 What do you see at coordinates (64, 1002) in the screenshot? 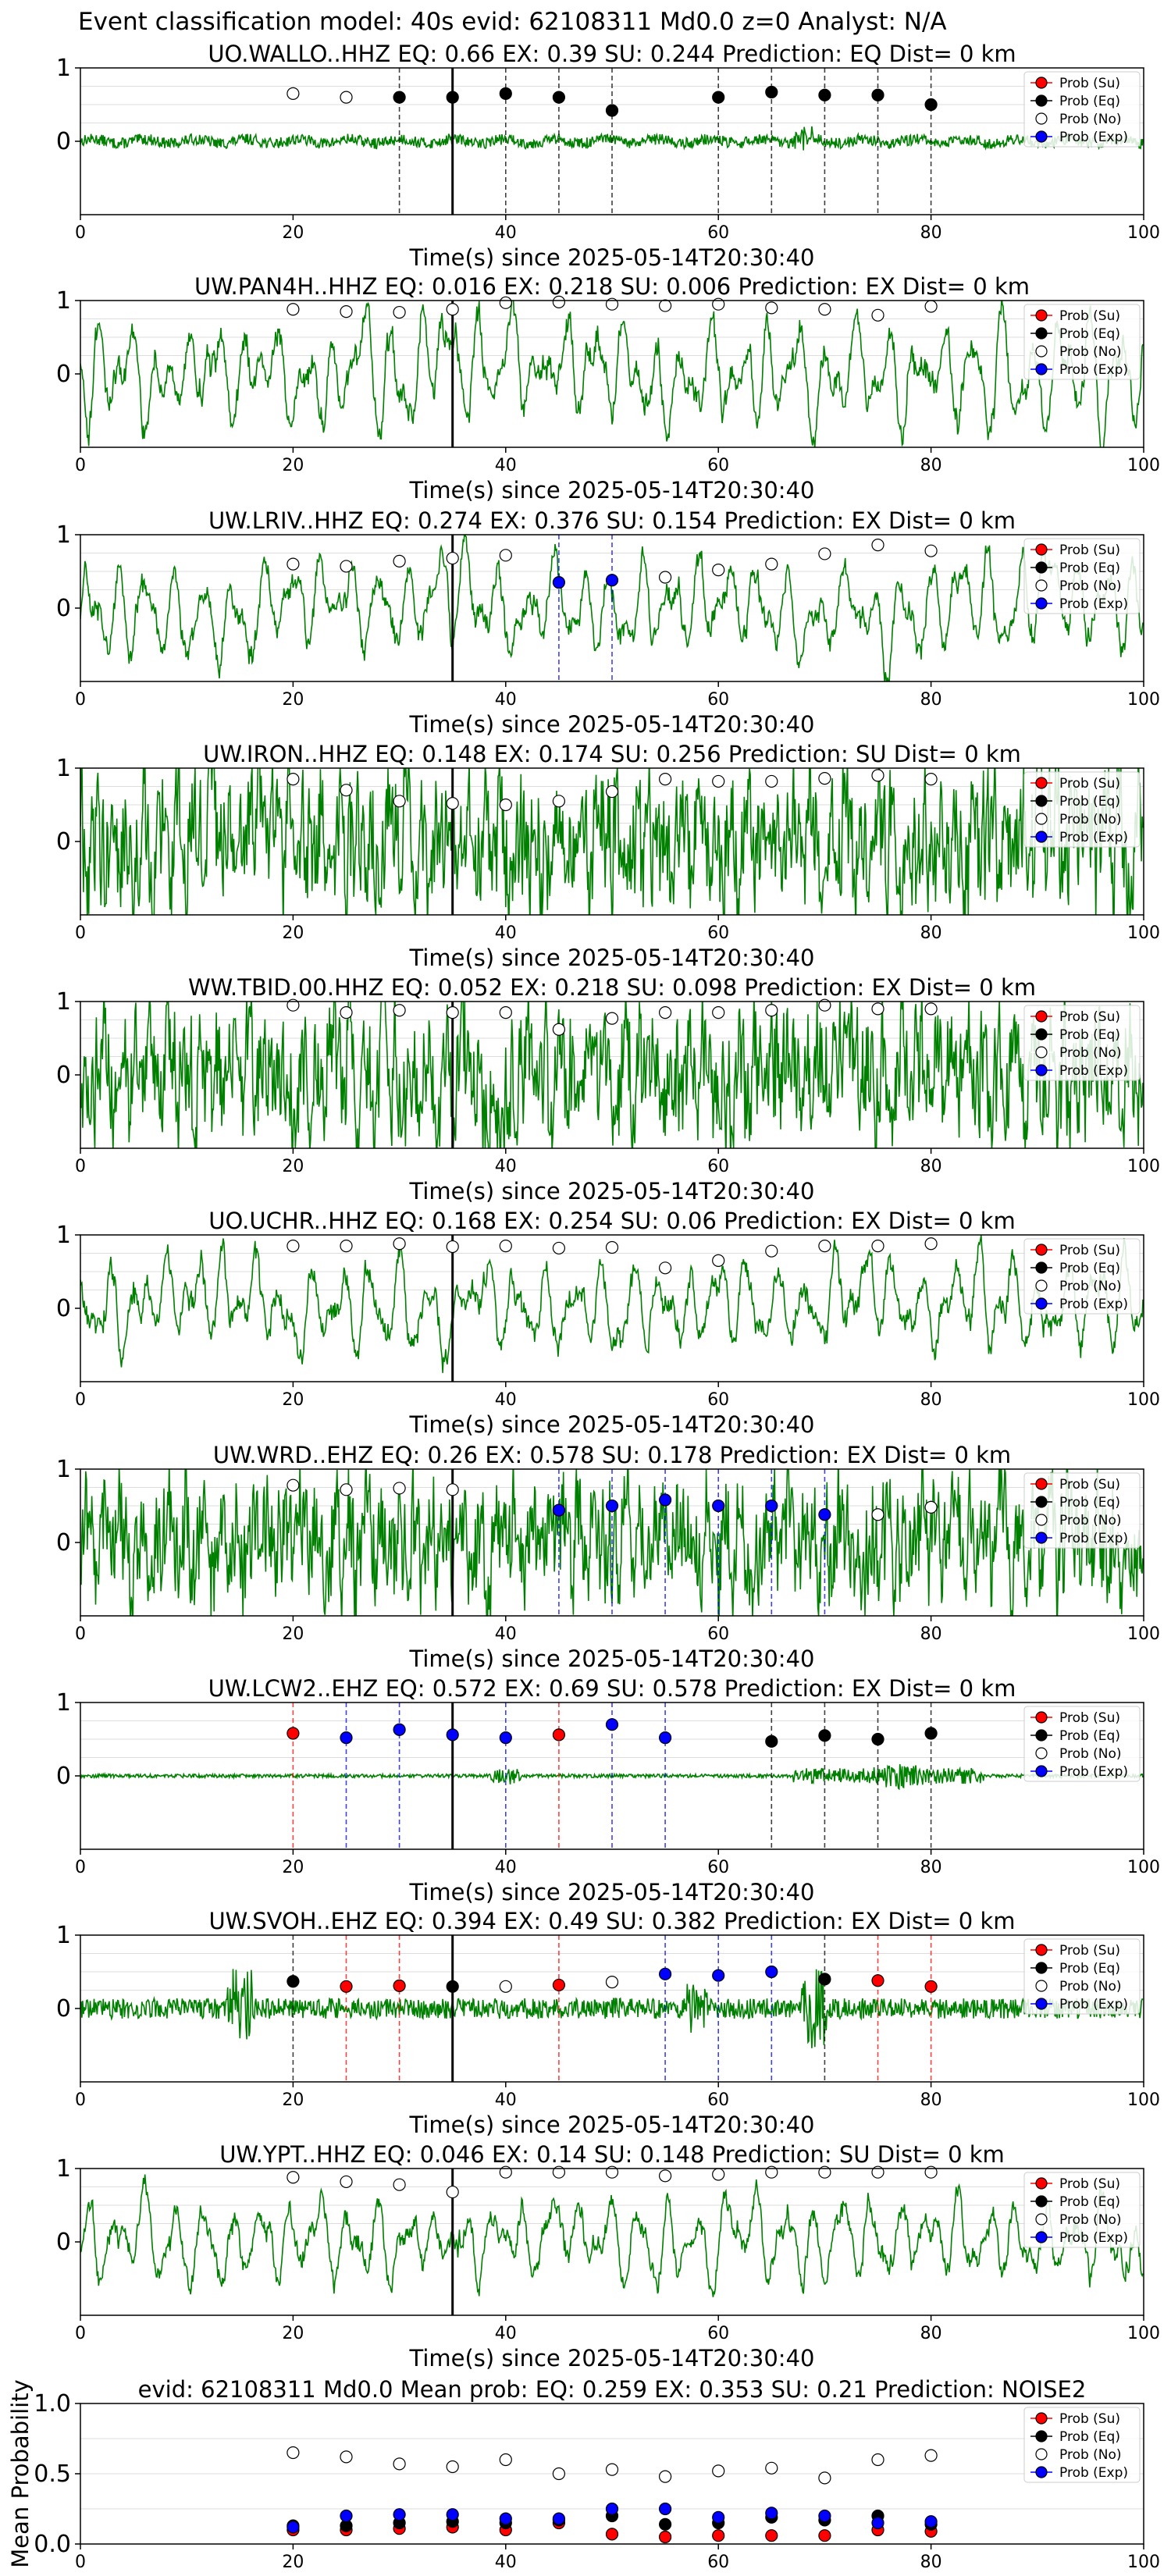
I see `y-tick-label: 1` at bounding box center [64, 1002].